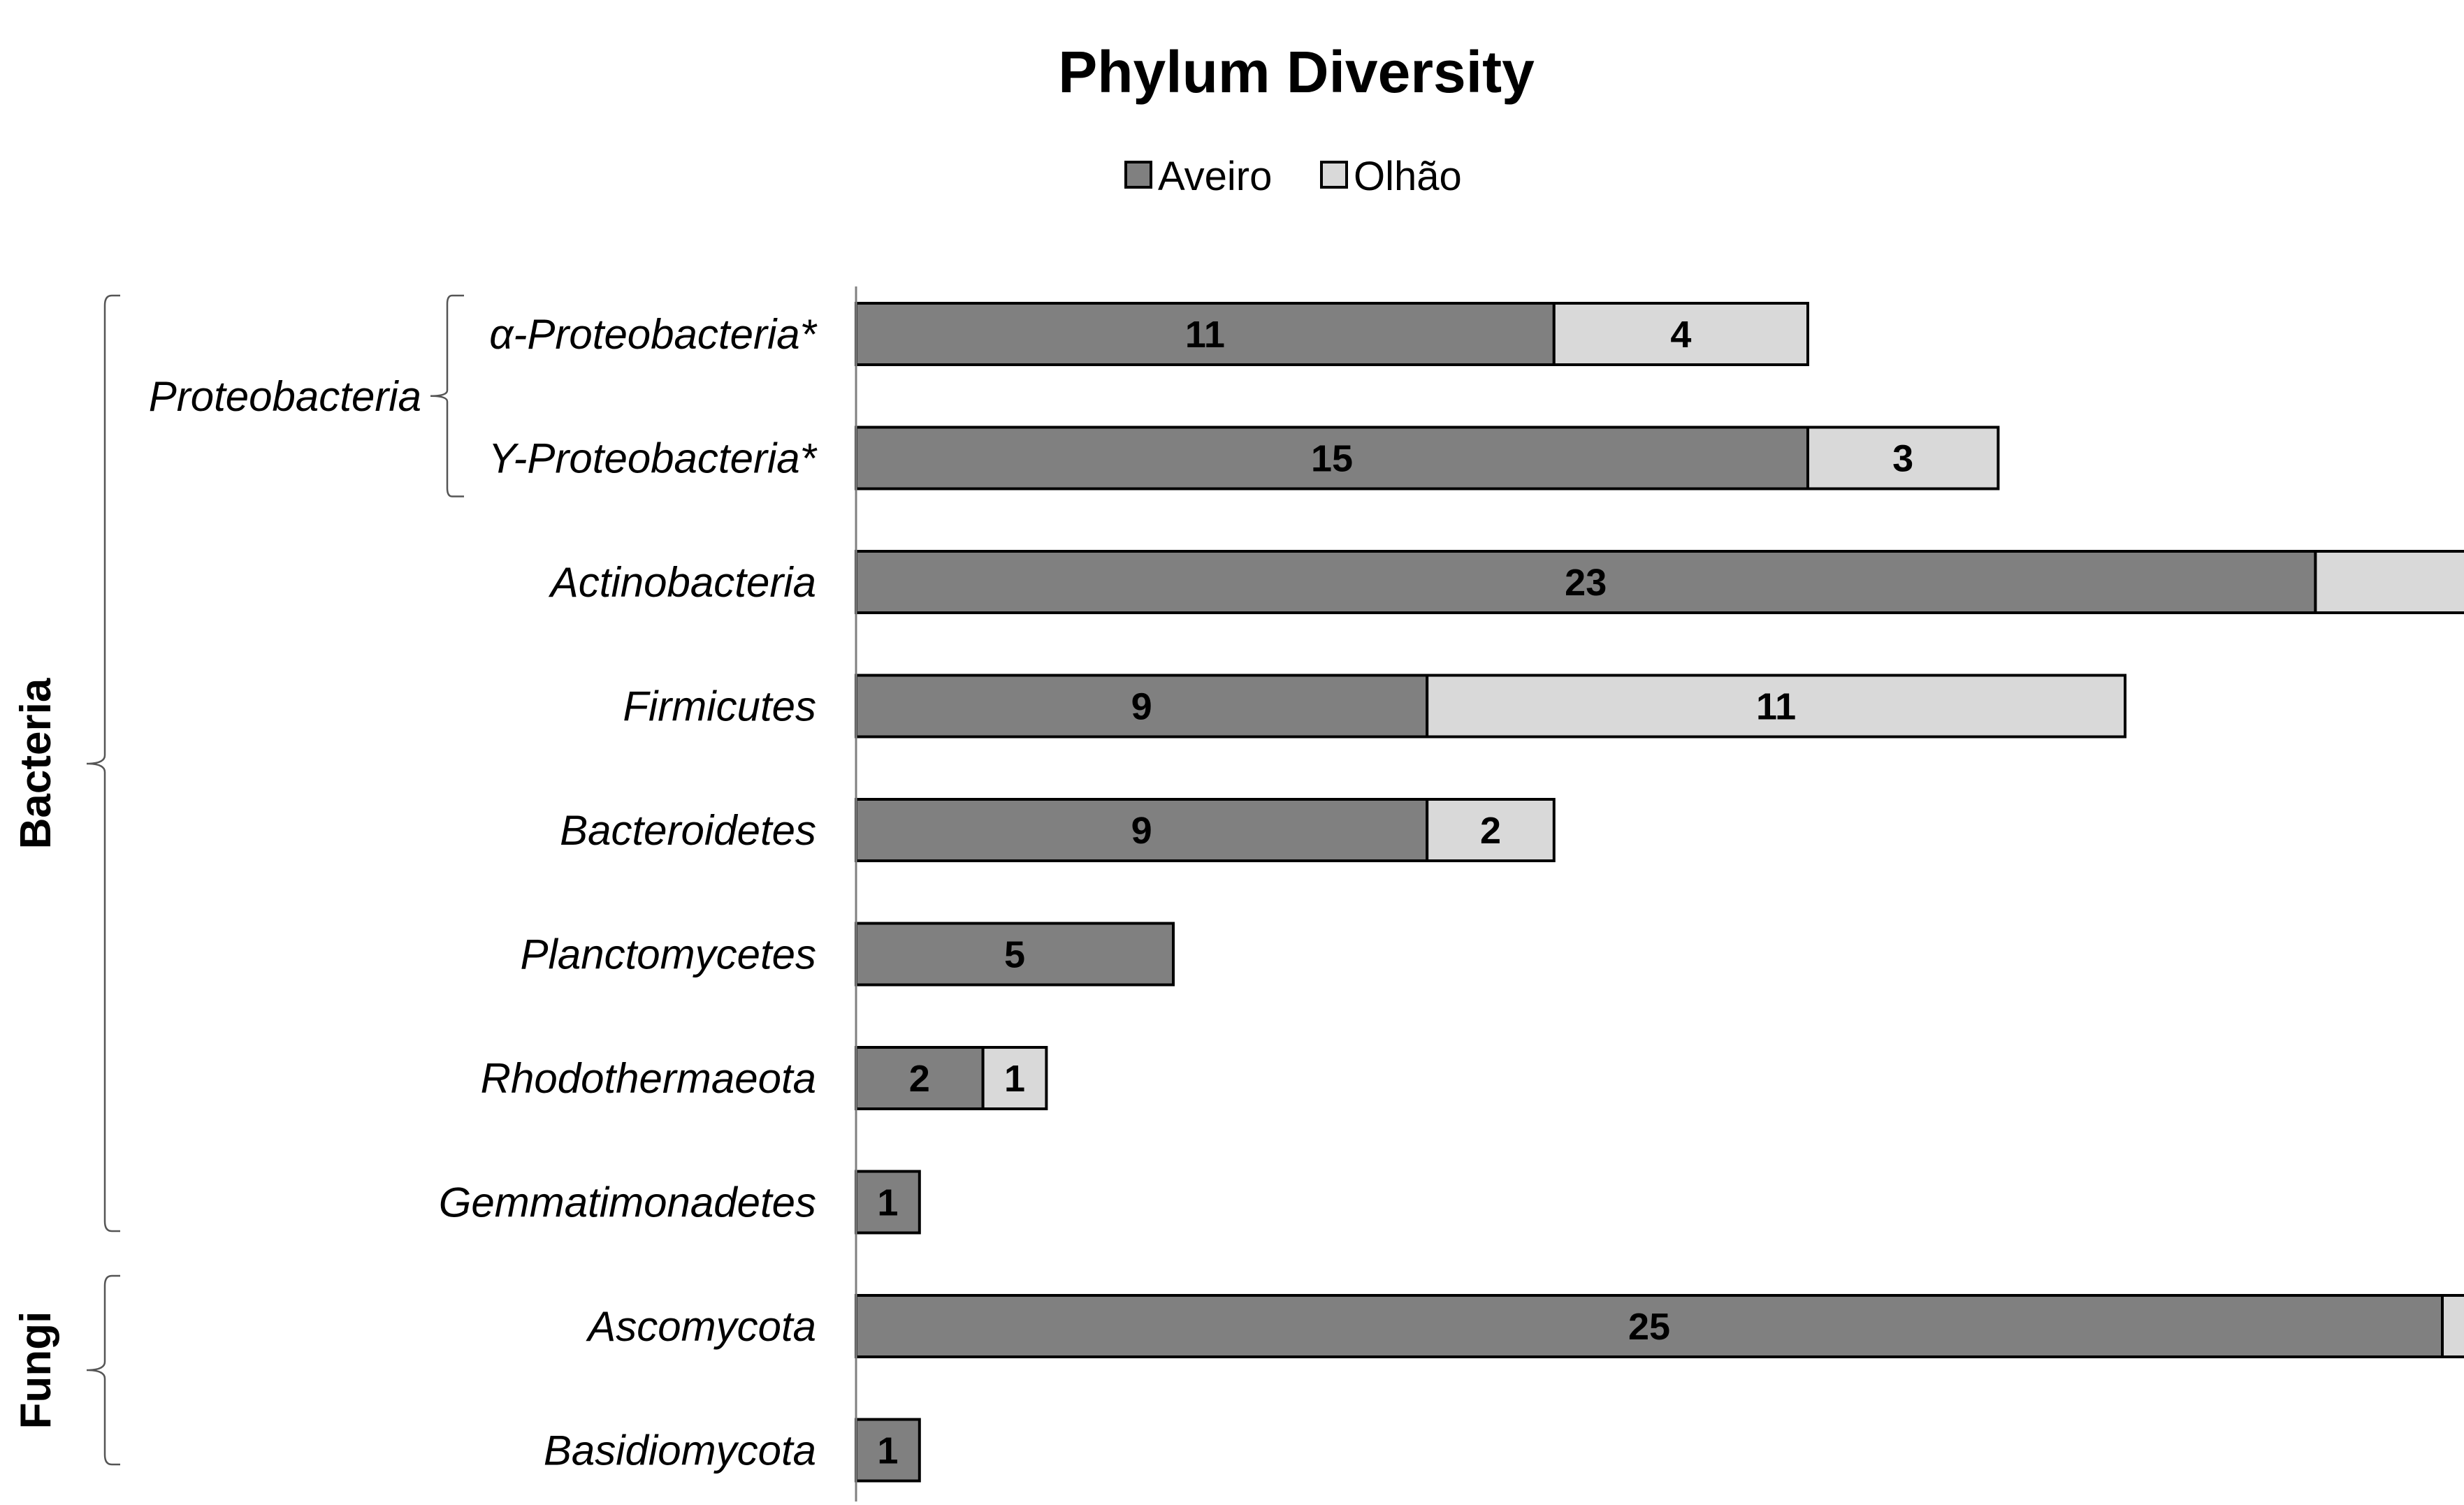  What do you see at coordinates (887, 1451) in the screenshot?
I see `data-label-aveiro-basidiomycota: 1` at bounding box center [887, 1451].